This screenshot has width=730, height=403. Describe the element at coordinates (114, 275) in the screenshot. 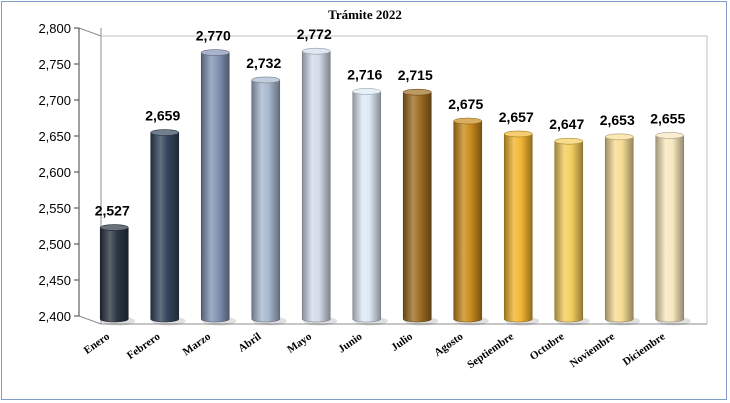

I see `bar-enero` at that location.